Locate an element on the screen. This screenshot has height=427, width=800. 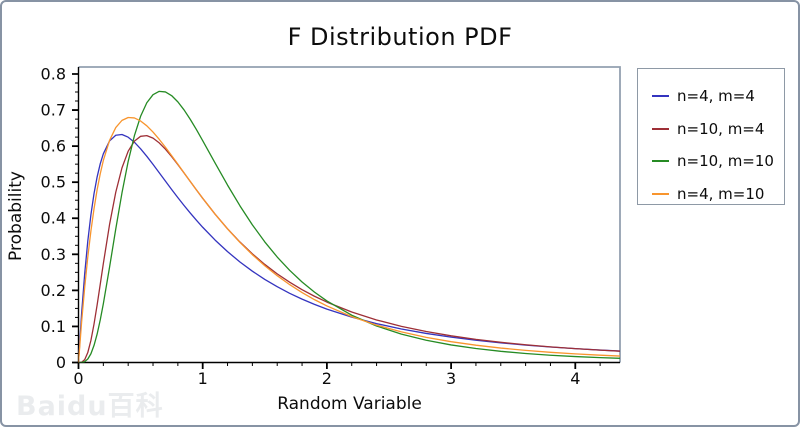
legend-label: n=4, m=4 is located at coordinates (716, 96).